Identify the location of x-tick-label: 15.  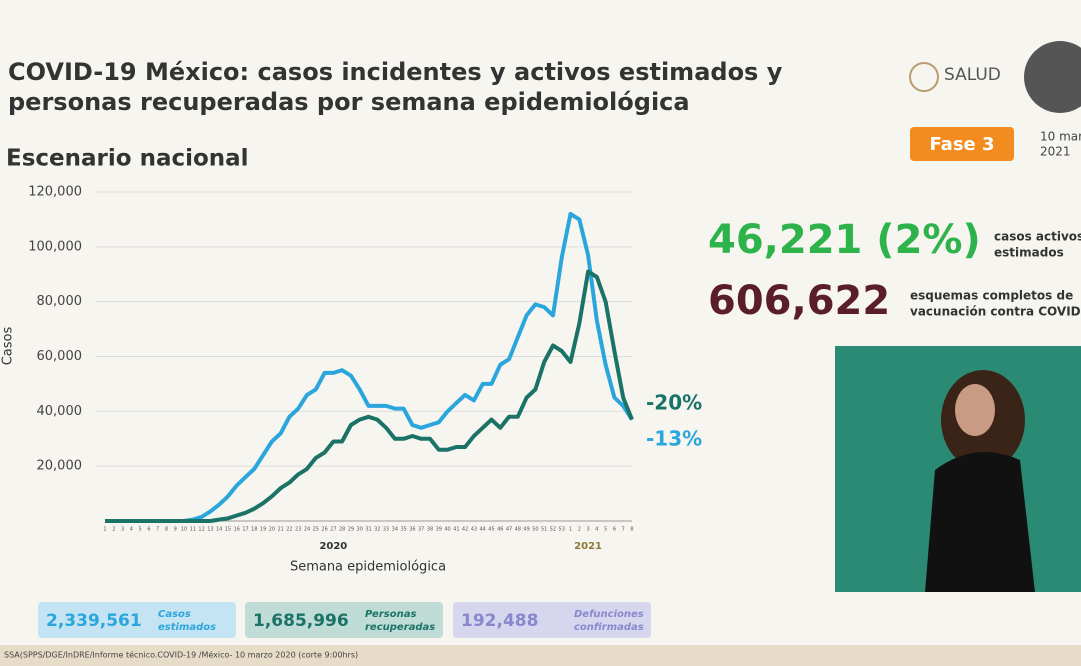
(228, 530).